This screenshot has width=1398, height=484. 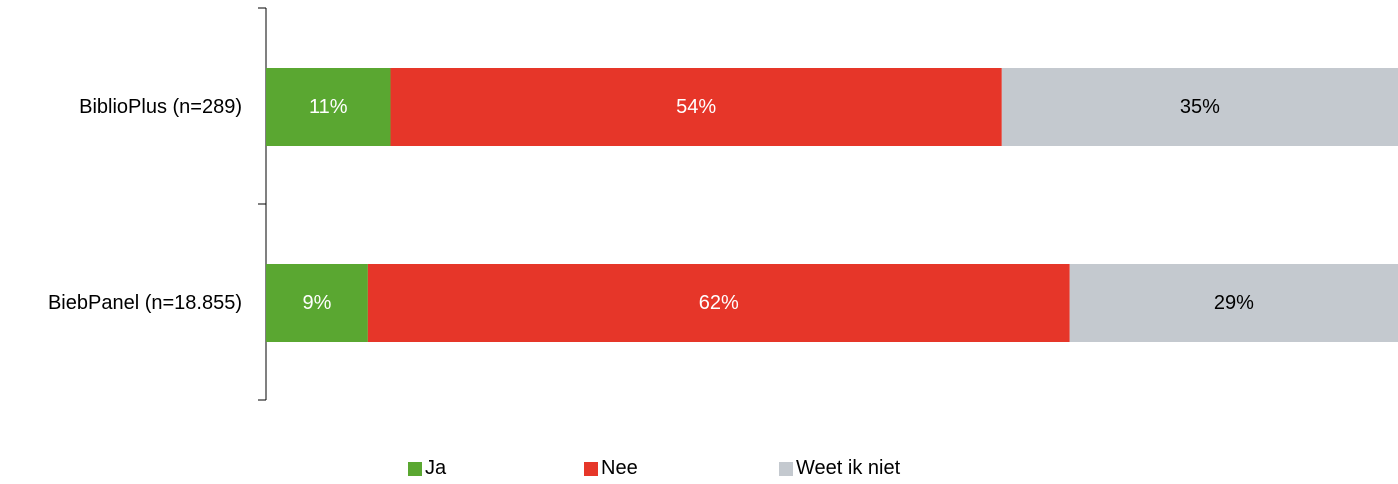 What do you see at coordinates (848, 468) in the screenshot?
I see `legend-label: Weet ik niet` at bounding box center [848, 468].